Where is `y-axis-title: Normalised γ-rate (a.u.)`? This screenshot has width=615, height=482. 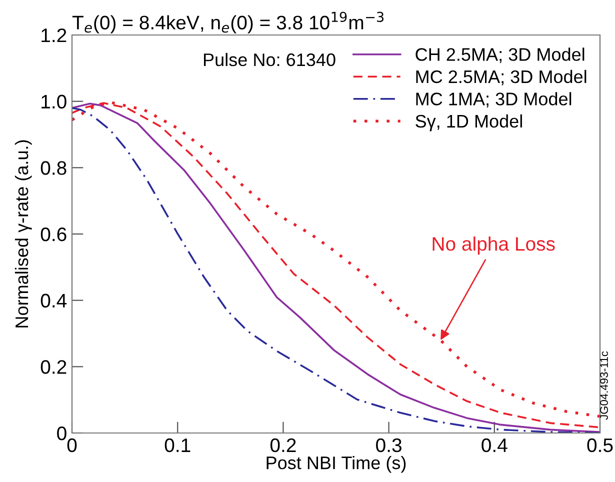 y-axis-title: Normalised γ-rate (a.u.) is located at coordinates (23, 234).